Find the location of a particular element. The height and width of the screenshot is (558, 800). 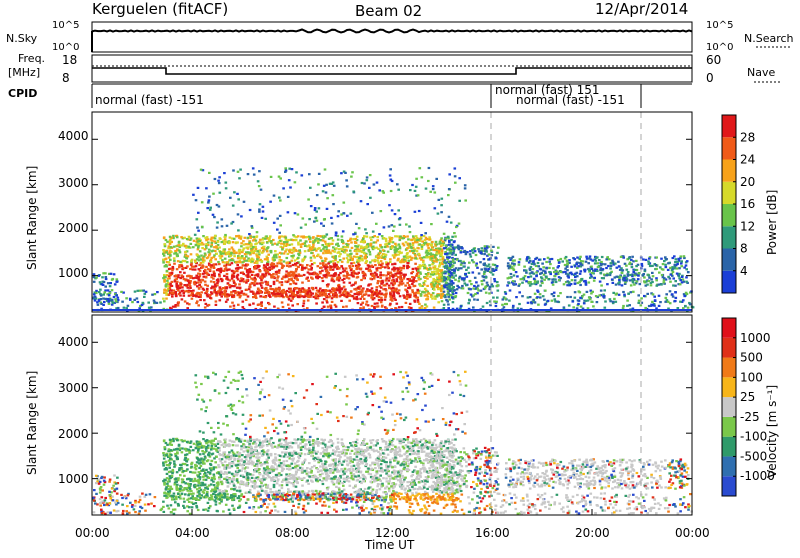

panel-0-cell-2073 is located at coordinates (265, 259).